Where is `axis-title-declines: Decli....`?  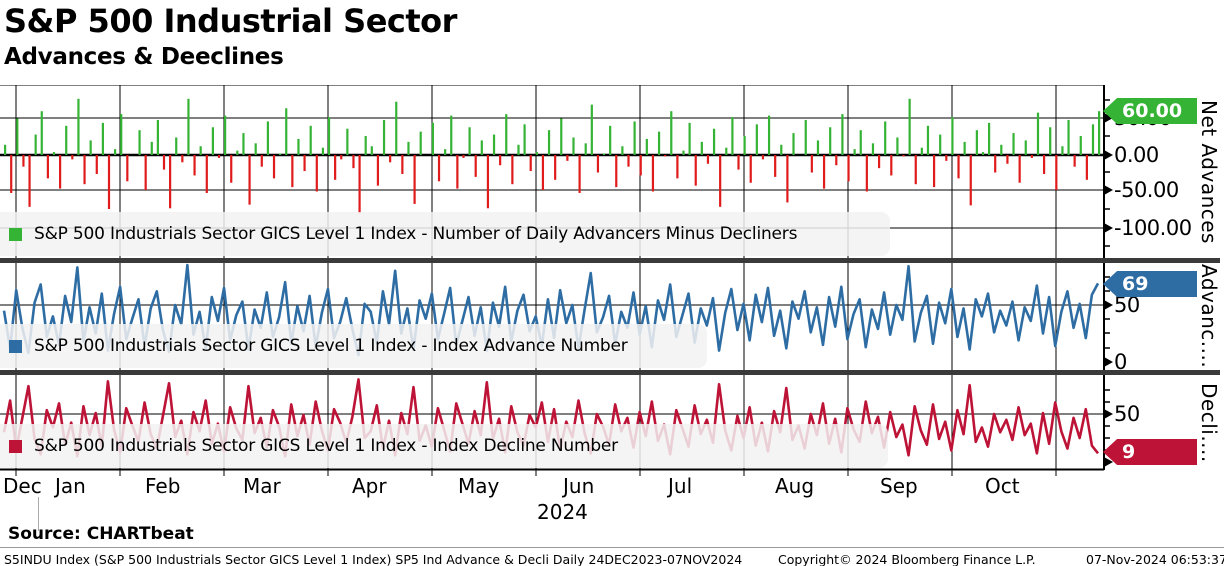
axis-title-declines: Decli.... is located at coordinates (1209, 422).